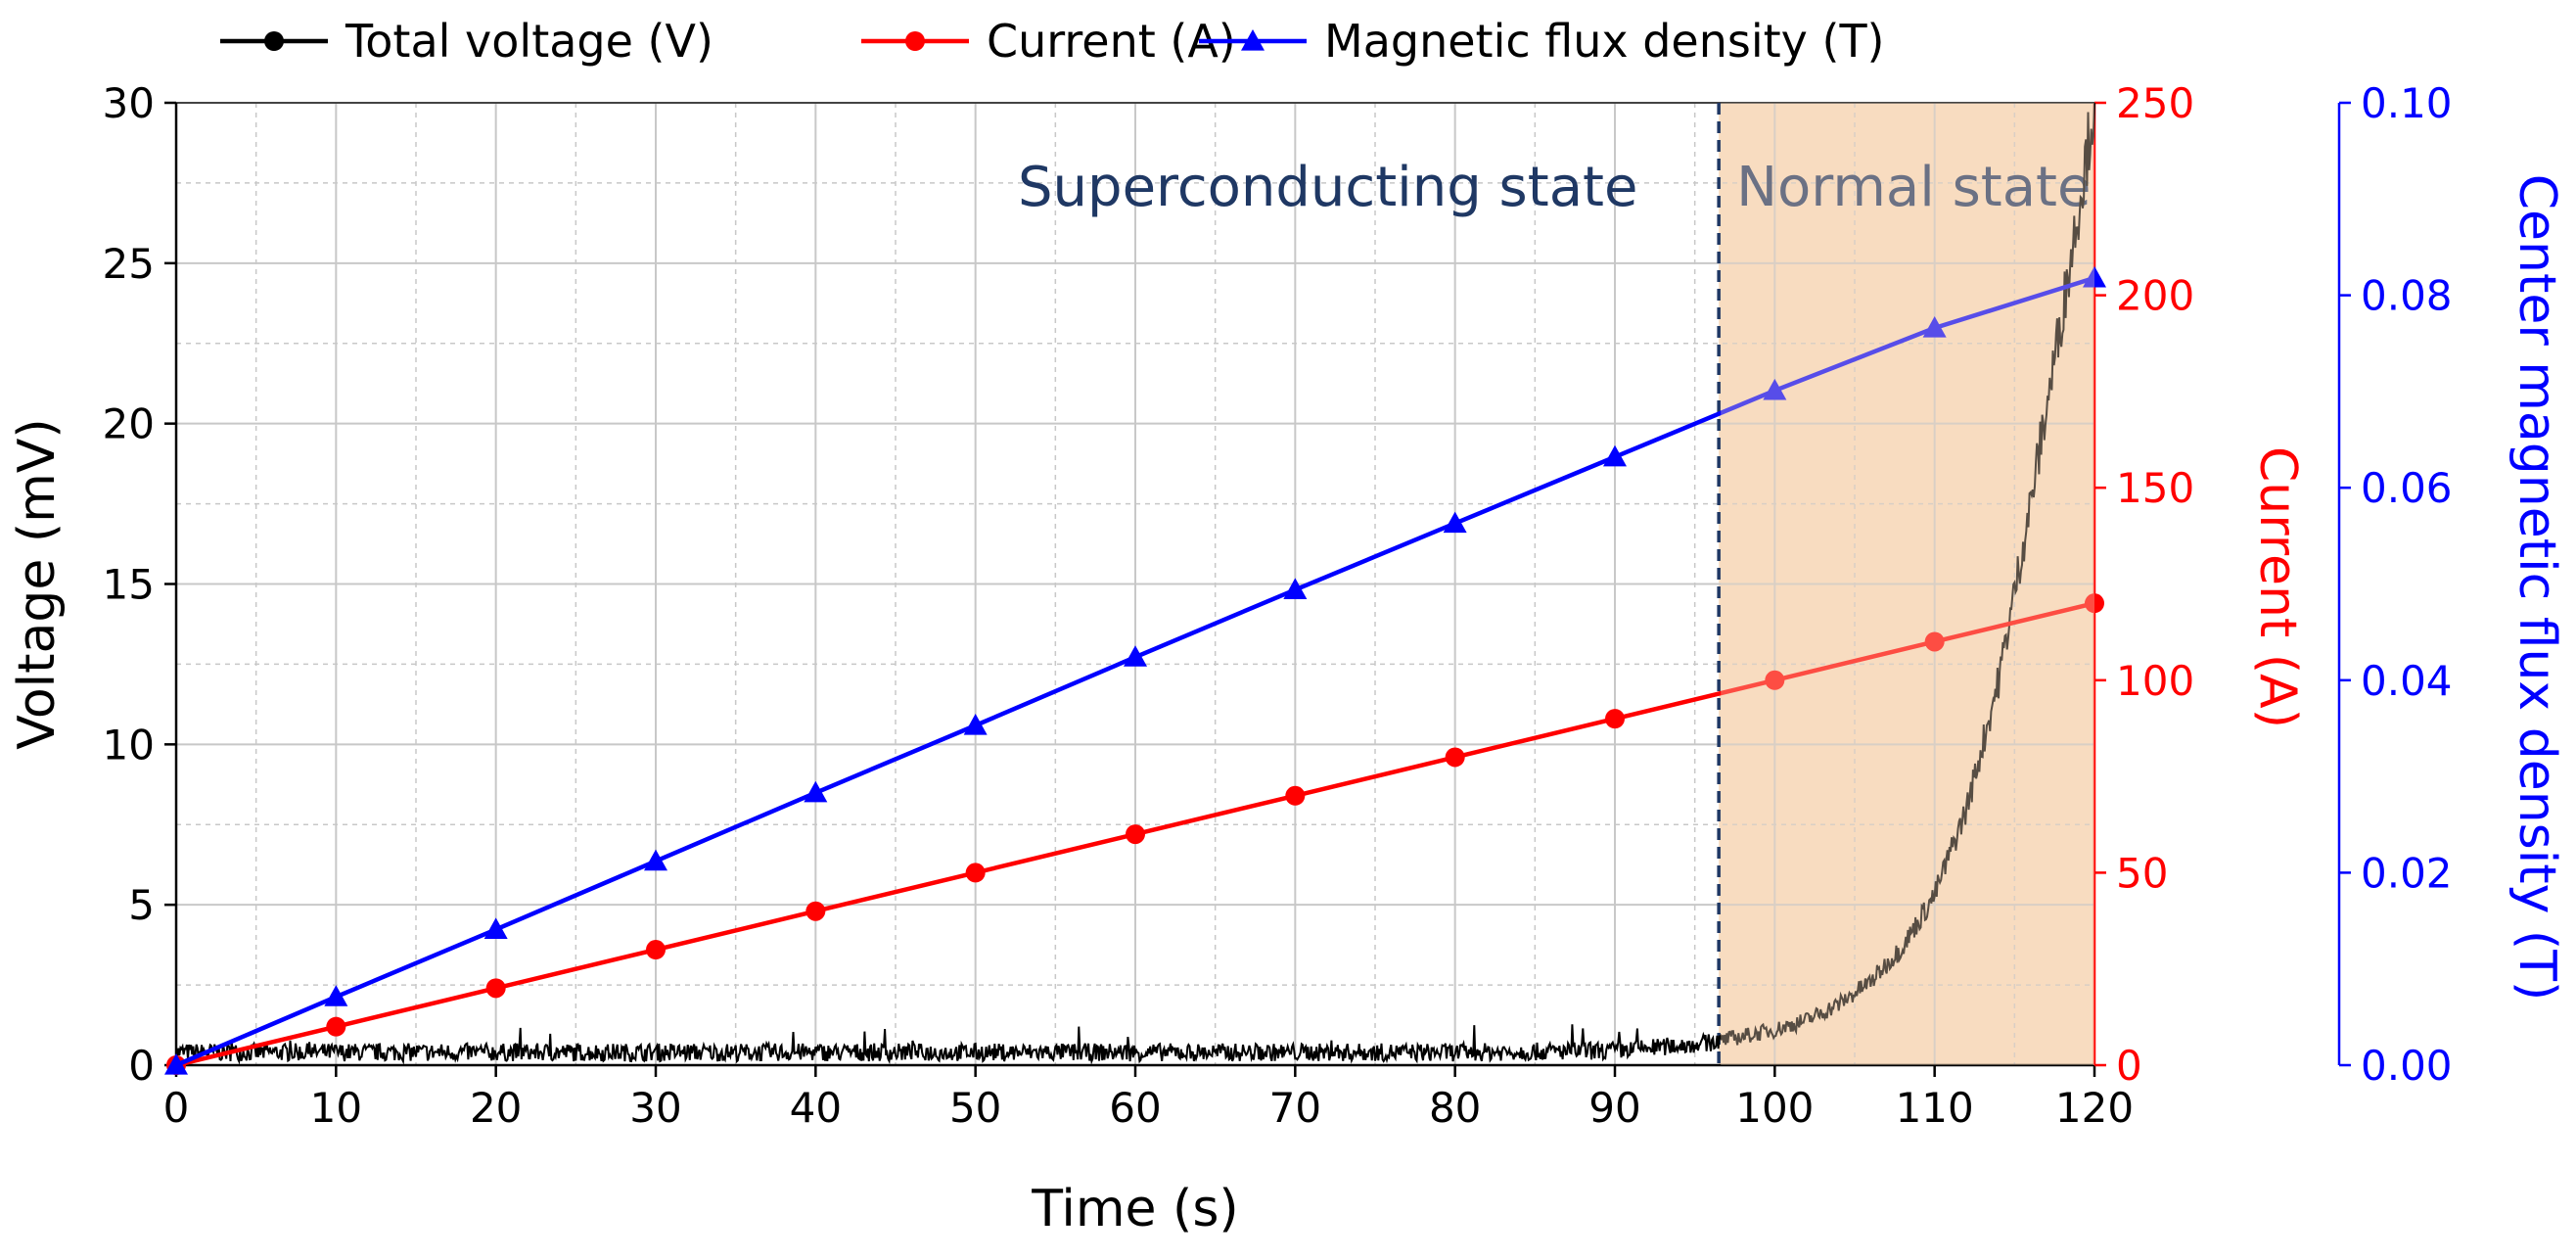  What do you see at coordinates (2407, 873) in the screenshot?
I see `y-right-flux-tick-label: 0.02` at bounding box center [2407, 873].